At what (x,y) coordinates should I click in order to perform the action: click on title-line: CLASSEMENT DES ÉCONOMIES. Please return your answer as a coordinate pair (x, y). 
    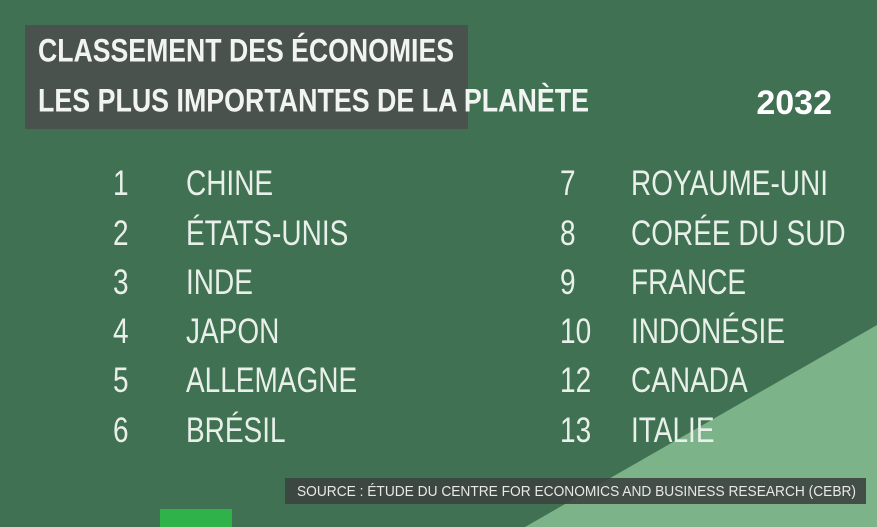
    Looking at the image, I should click on (246, 50).